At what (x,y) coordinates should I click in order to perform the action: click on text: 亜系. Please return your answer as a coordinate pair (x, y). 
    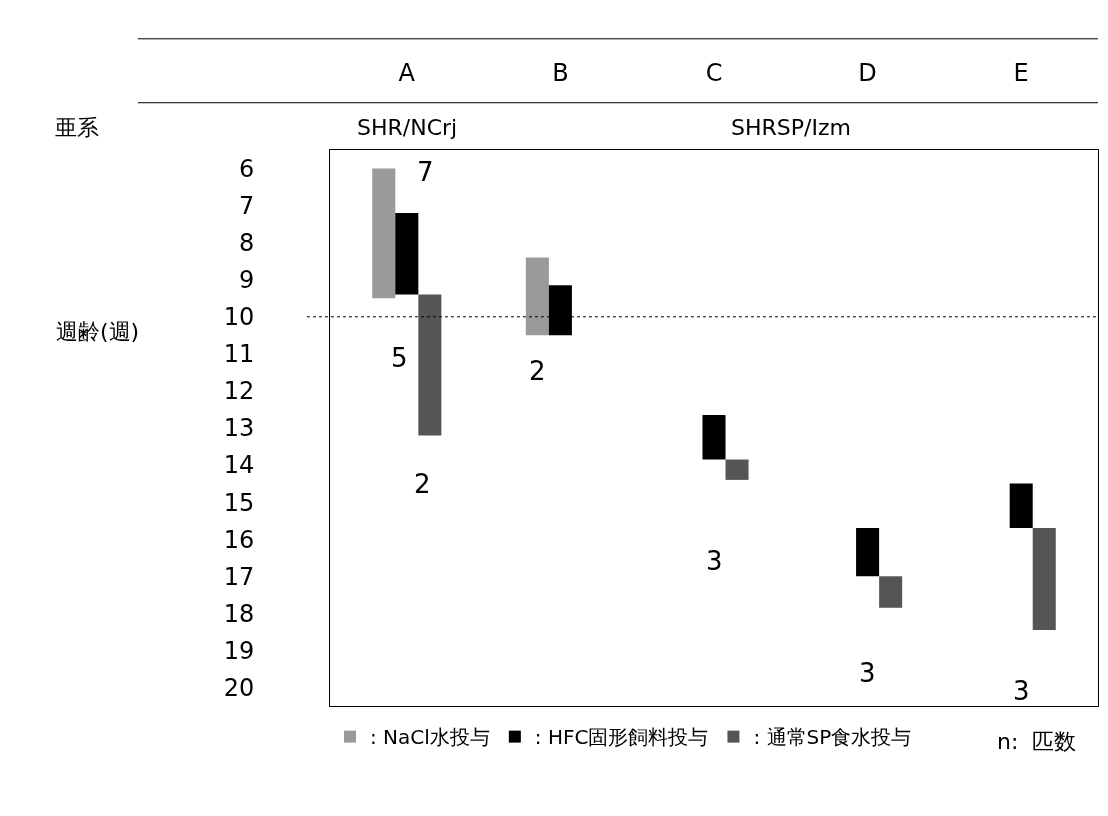
    Looking at the image, I should click on (77, 127).